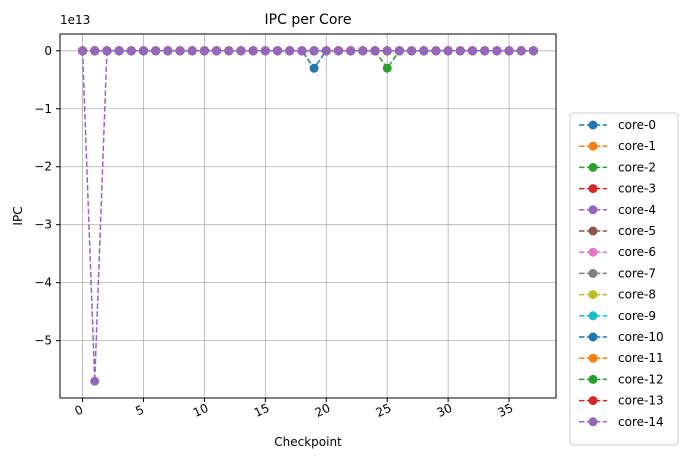 The image size is (688, 459). I want to click on x-axis: 0 5 10 15 20 25 30 35, so click(293, 409).